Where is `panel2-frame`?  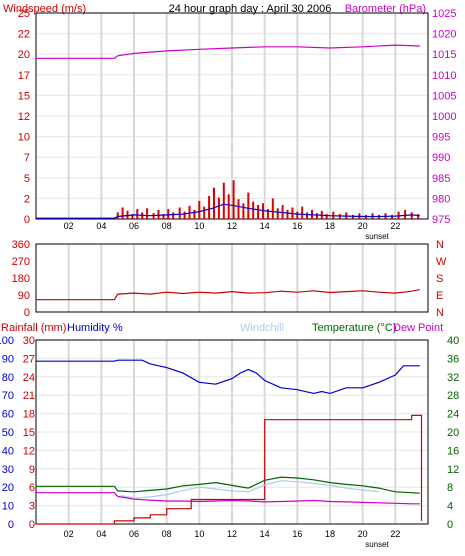
panel2-frame is located at coordinates (232, 278).